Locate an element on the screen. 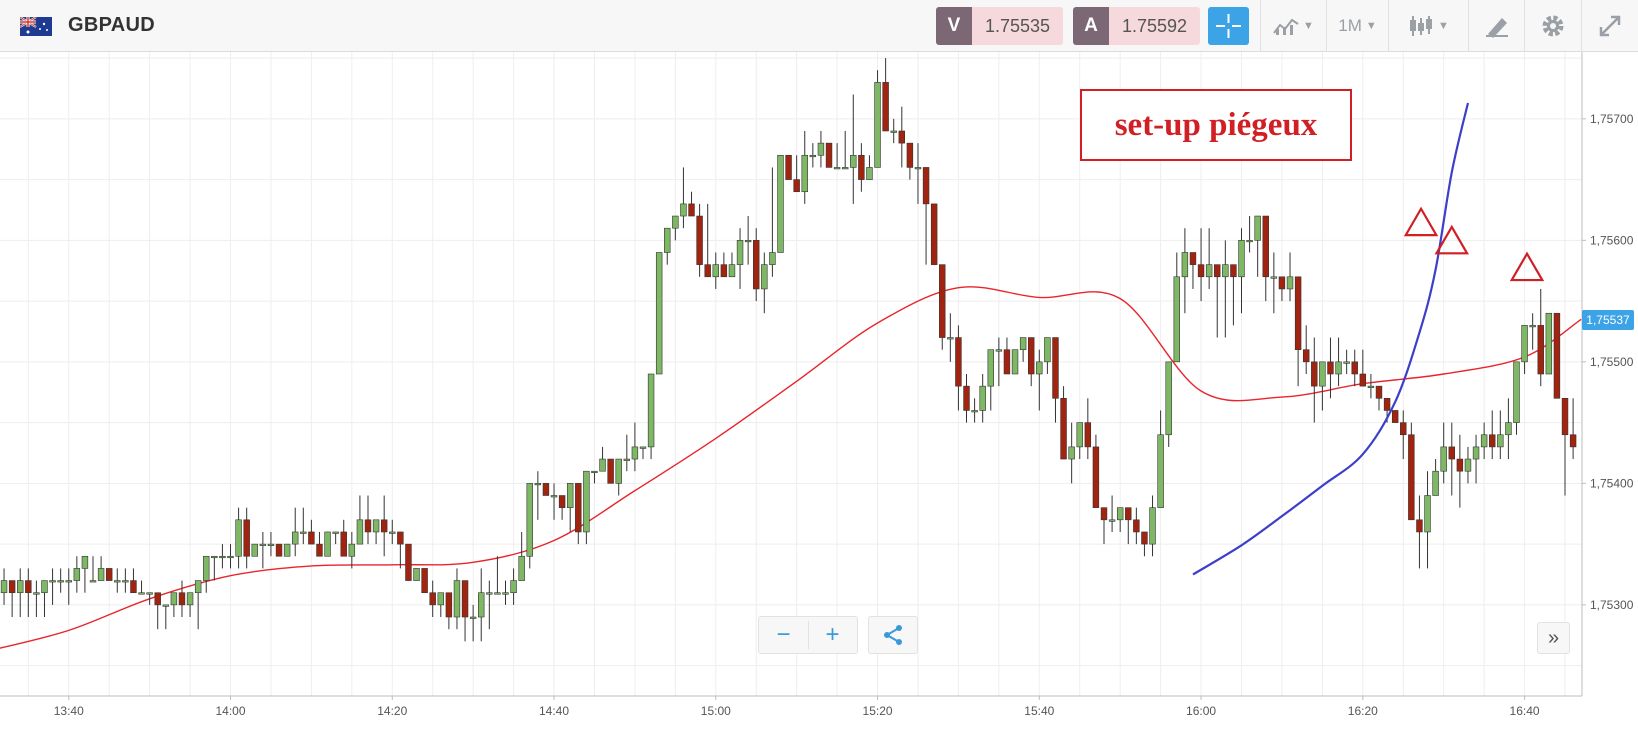 This screenshot has height=729, width=1638. sell-price-button: V 1.75535 is located at coordinates (999, 26).